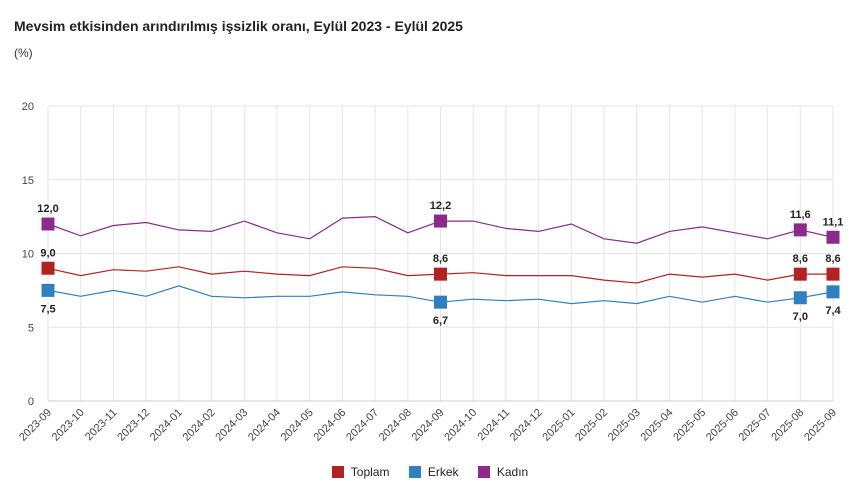  What do you see at coordinates (199, 425) in the screenshot?
I see `x-tick-label: 2024-02` at bounding box center [199, 425].